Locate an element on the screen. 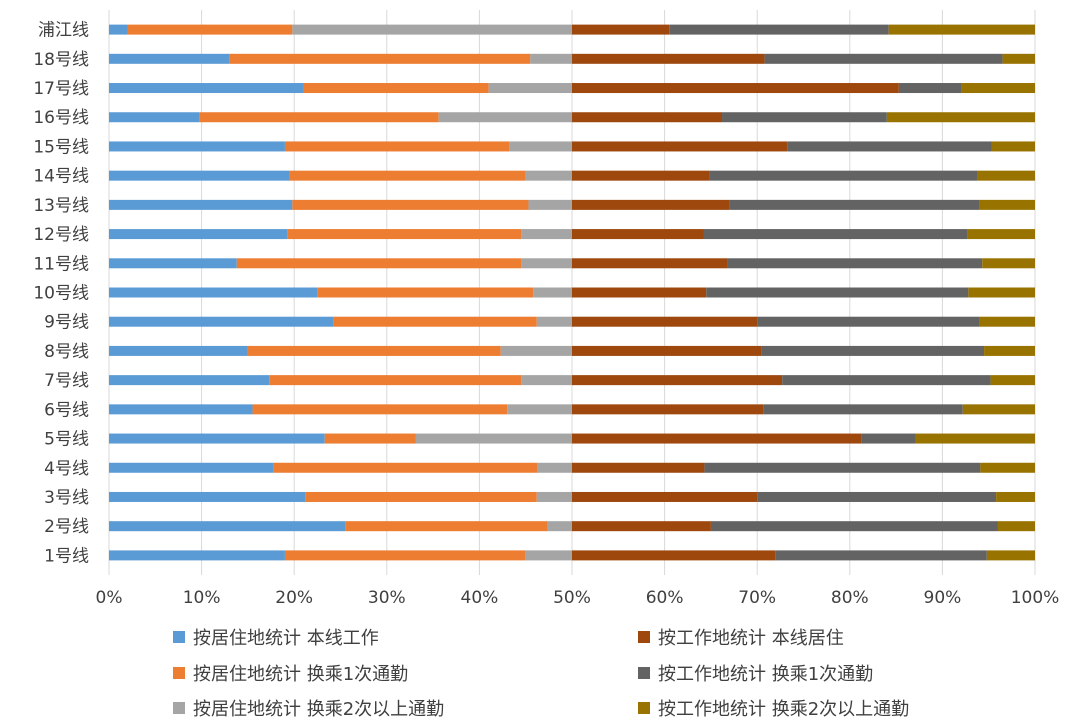 This screenshot has width=1068, height=726. category-label: 3号线 is located at coordinates (66, 498).